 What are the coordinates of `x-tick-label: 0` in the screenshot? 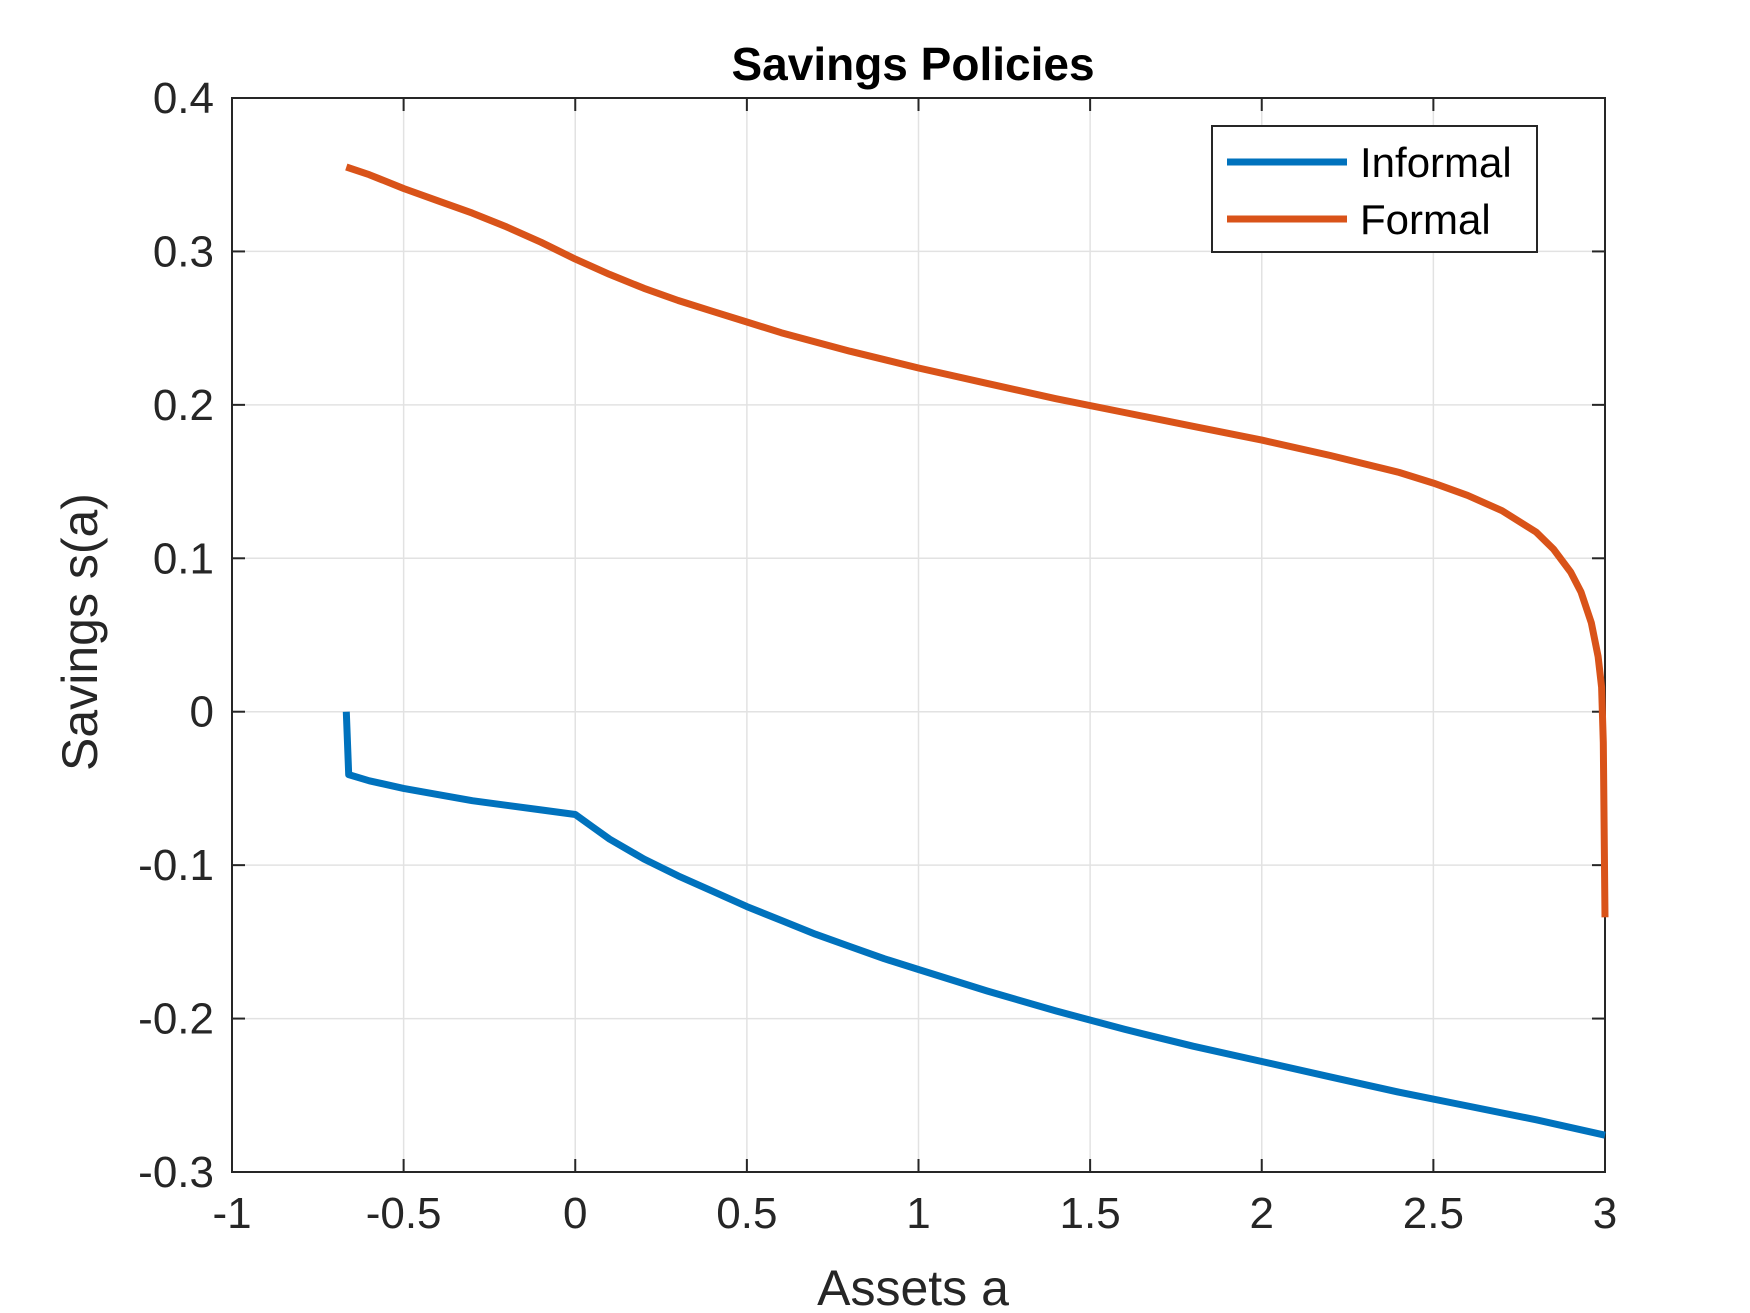 It's located at (575, 1213).